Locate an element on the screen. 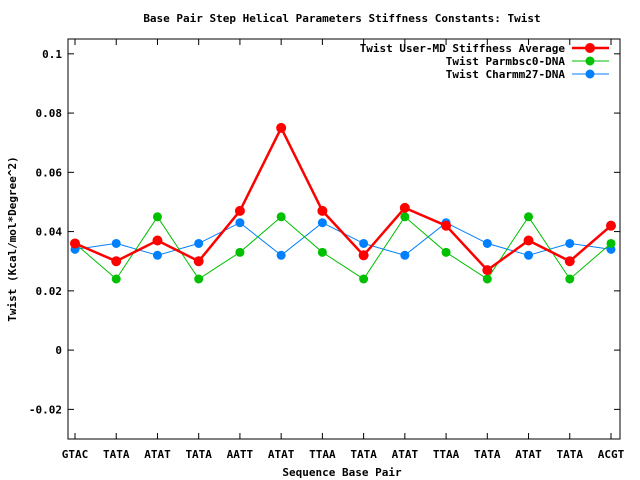  y-tick-label: -0.02 is located at coordinates (45, 409).